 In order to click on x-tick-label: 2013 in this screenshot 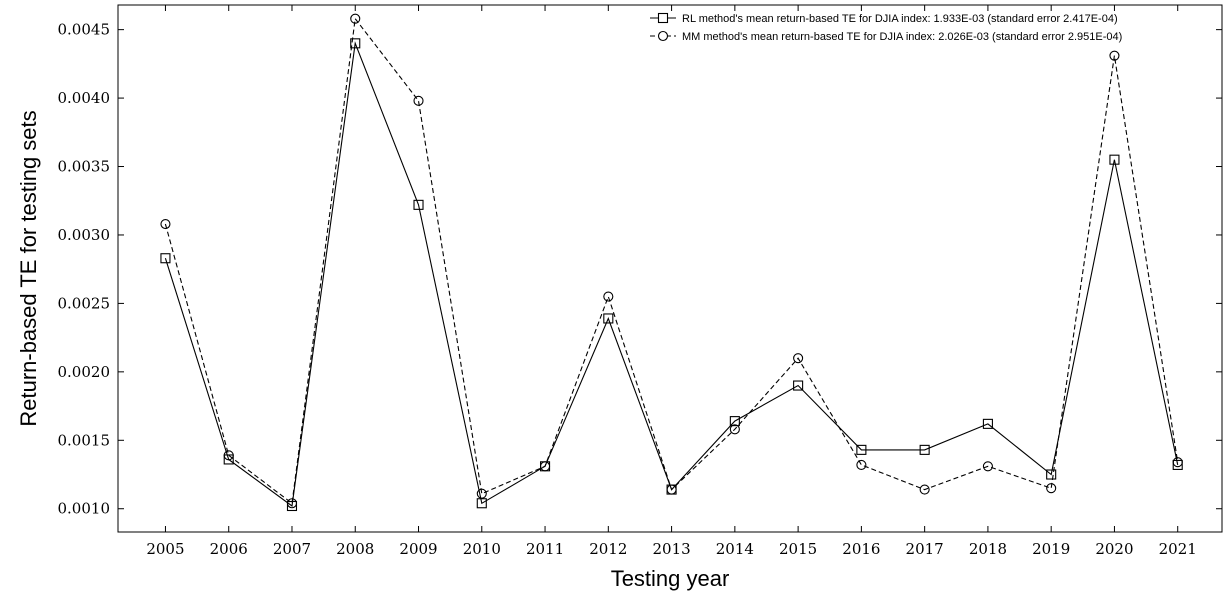, I will do `click(671, 549)`.